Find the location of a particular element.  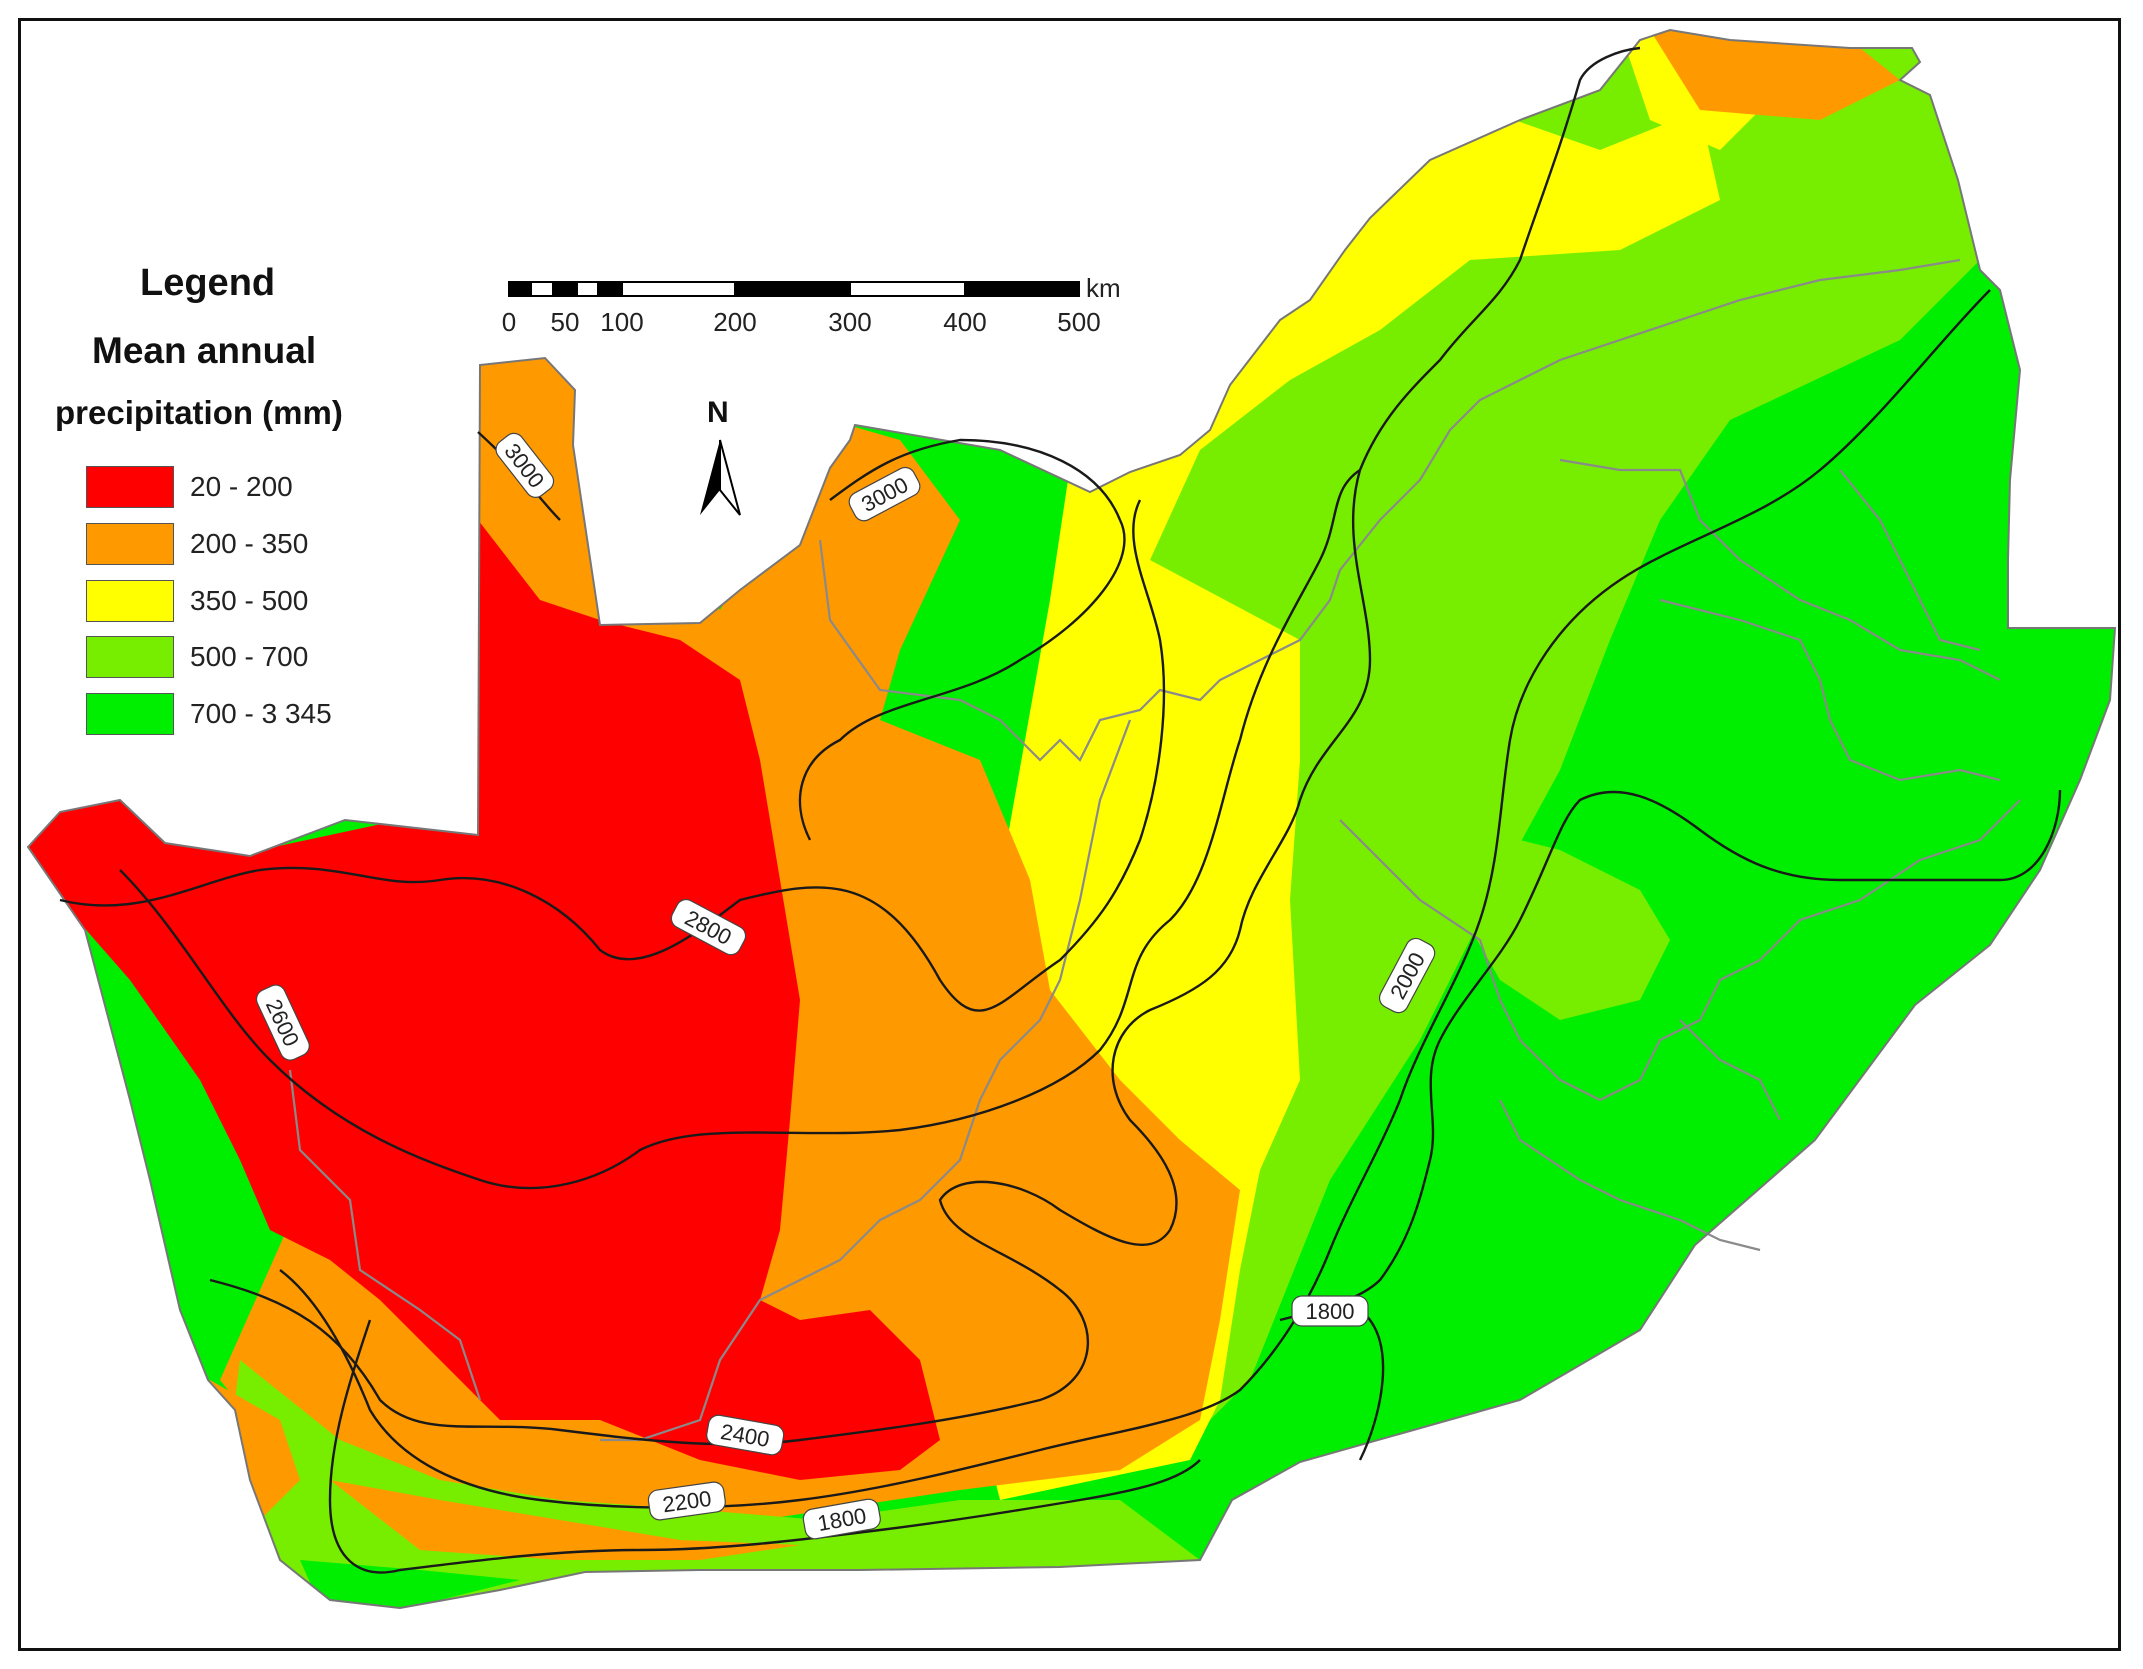

scale-tick-label: 500 is located at coordinates (1079, 322).